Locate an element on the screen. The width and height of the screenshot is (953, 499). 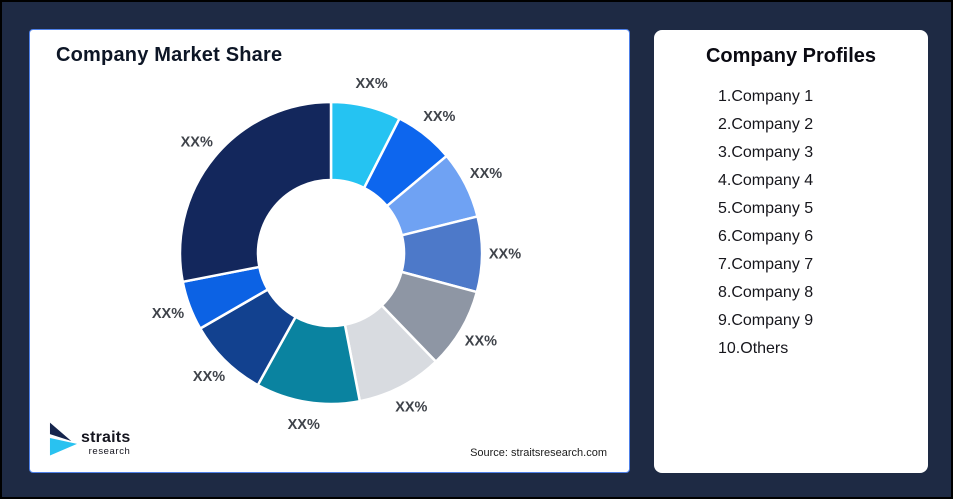
company-list-item: 1.Company 1 is located at coordinates (766, 96).